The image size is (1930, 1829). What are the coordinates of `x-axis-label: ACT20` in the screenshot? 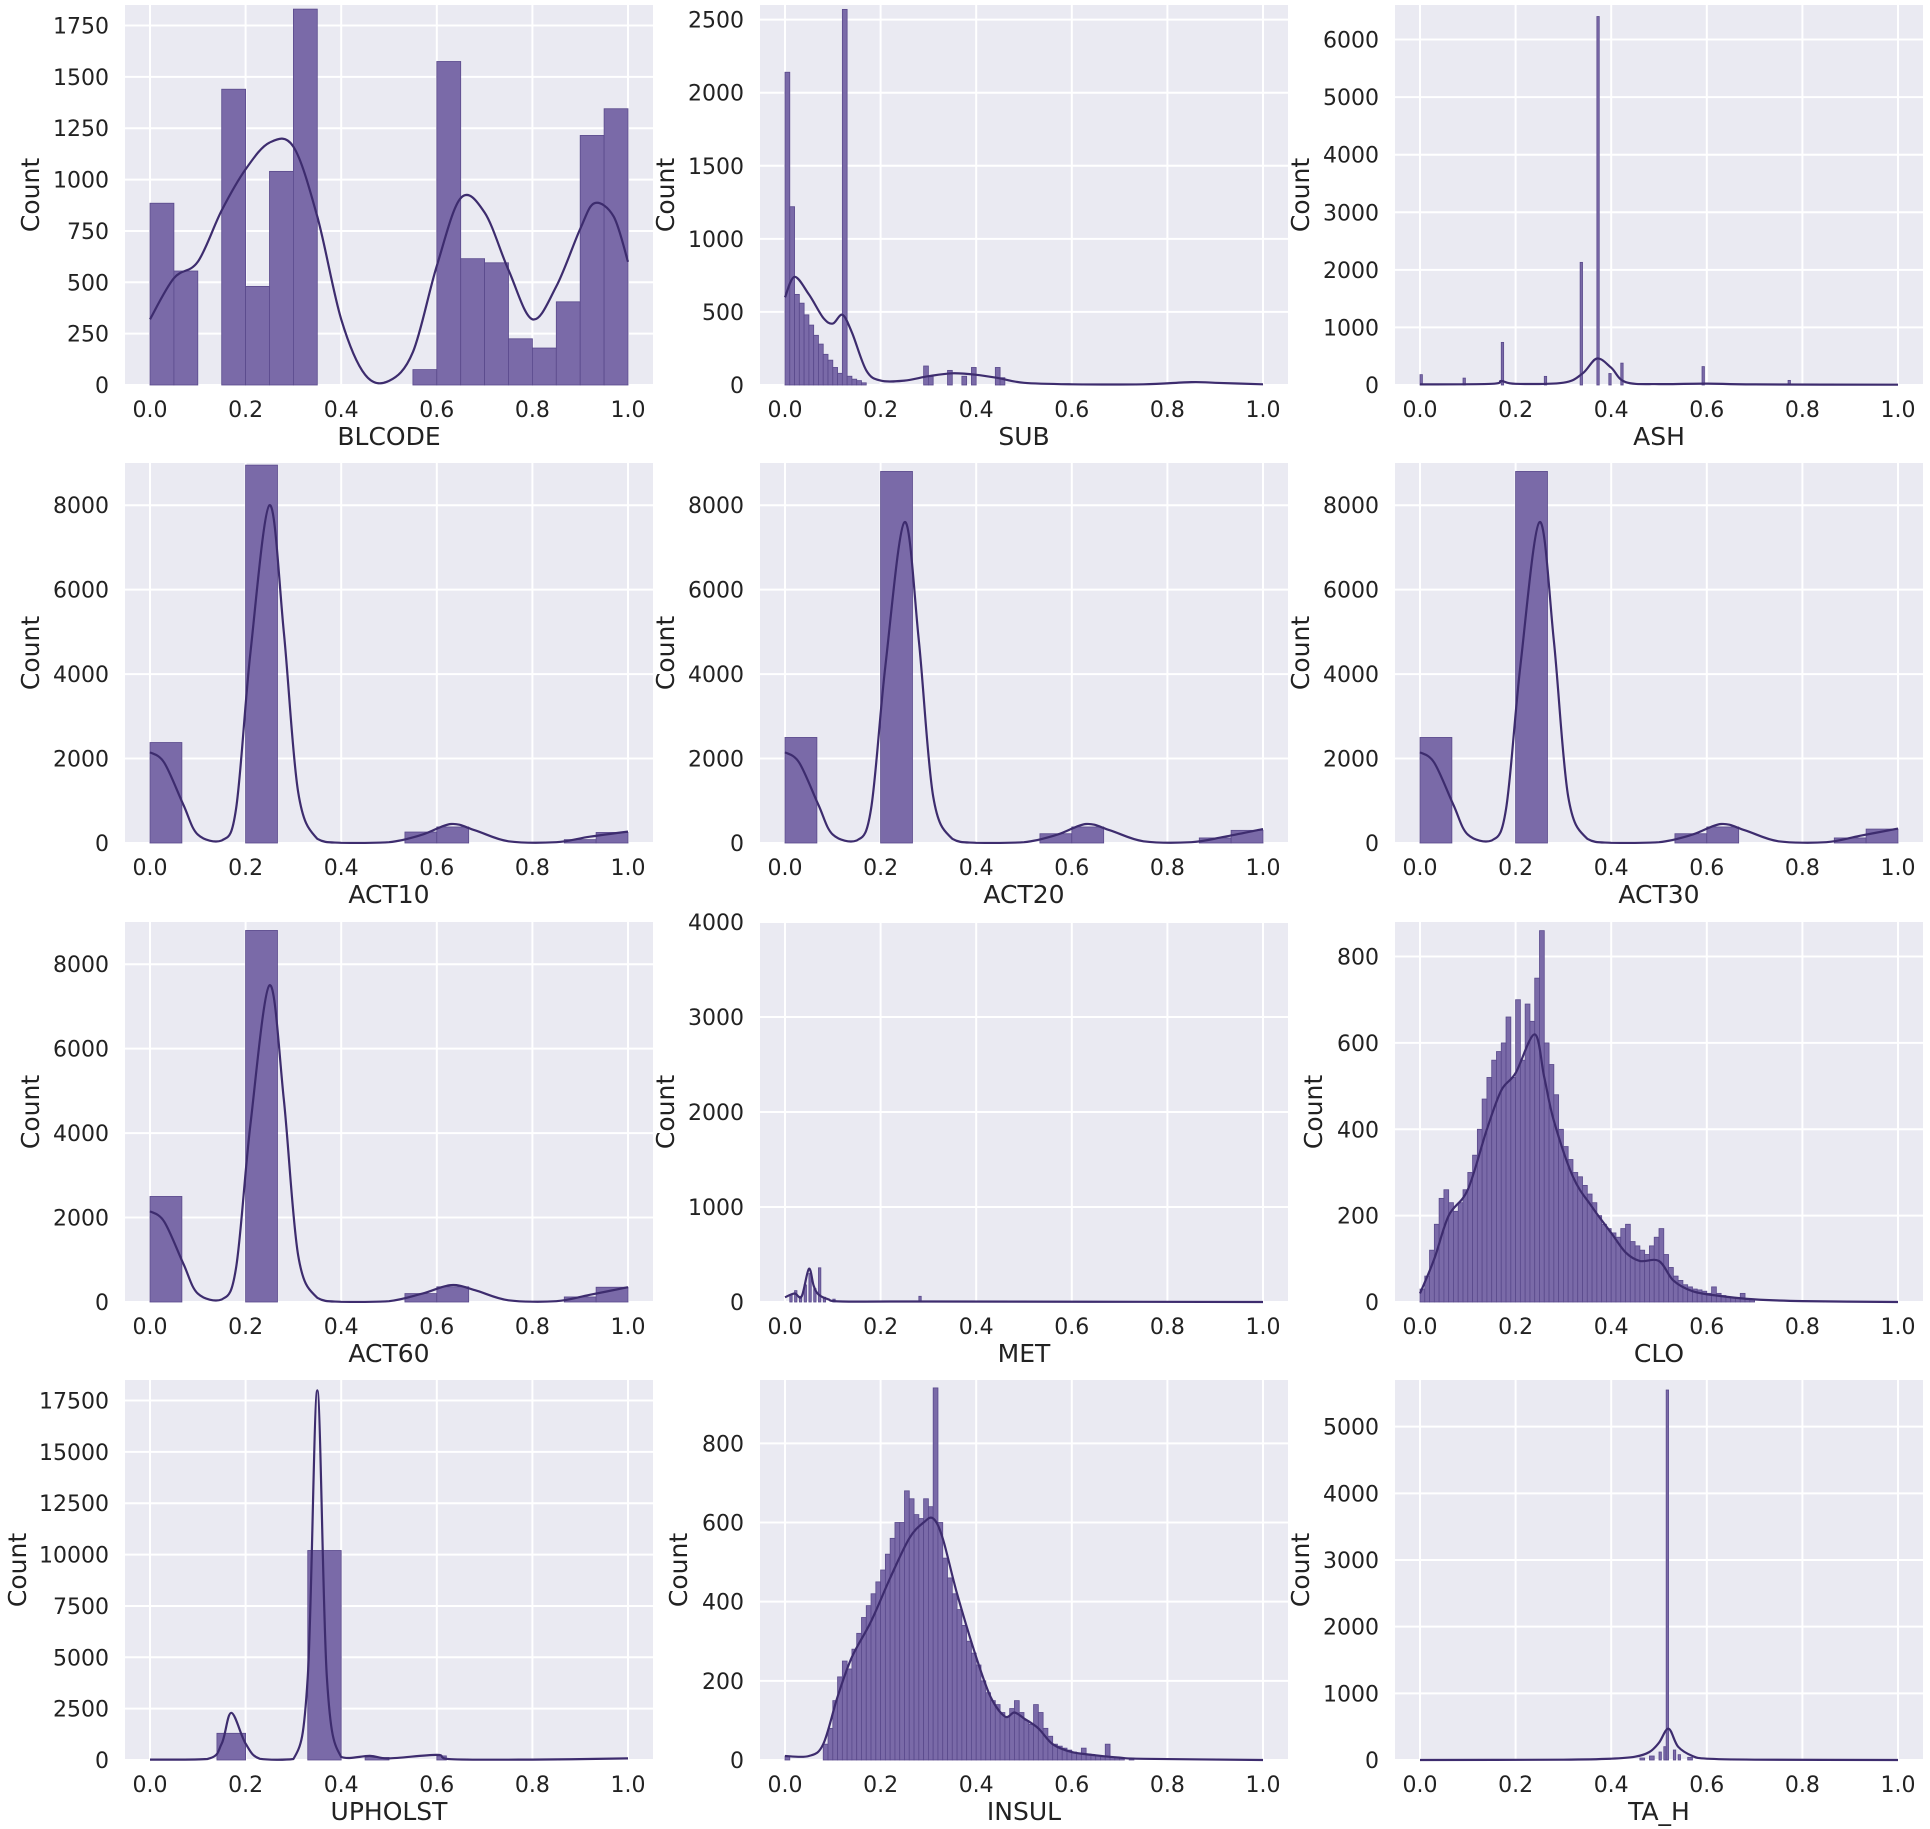 It's located at (1023, 894).